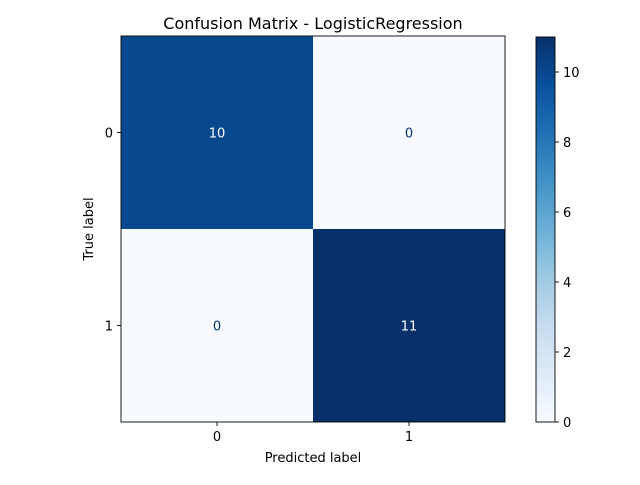  Describe the element at coordinates (313, 458) in the screenshot. I see `x-axis-label: Predicted label` at that location.